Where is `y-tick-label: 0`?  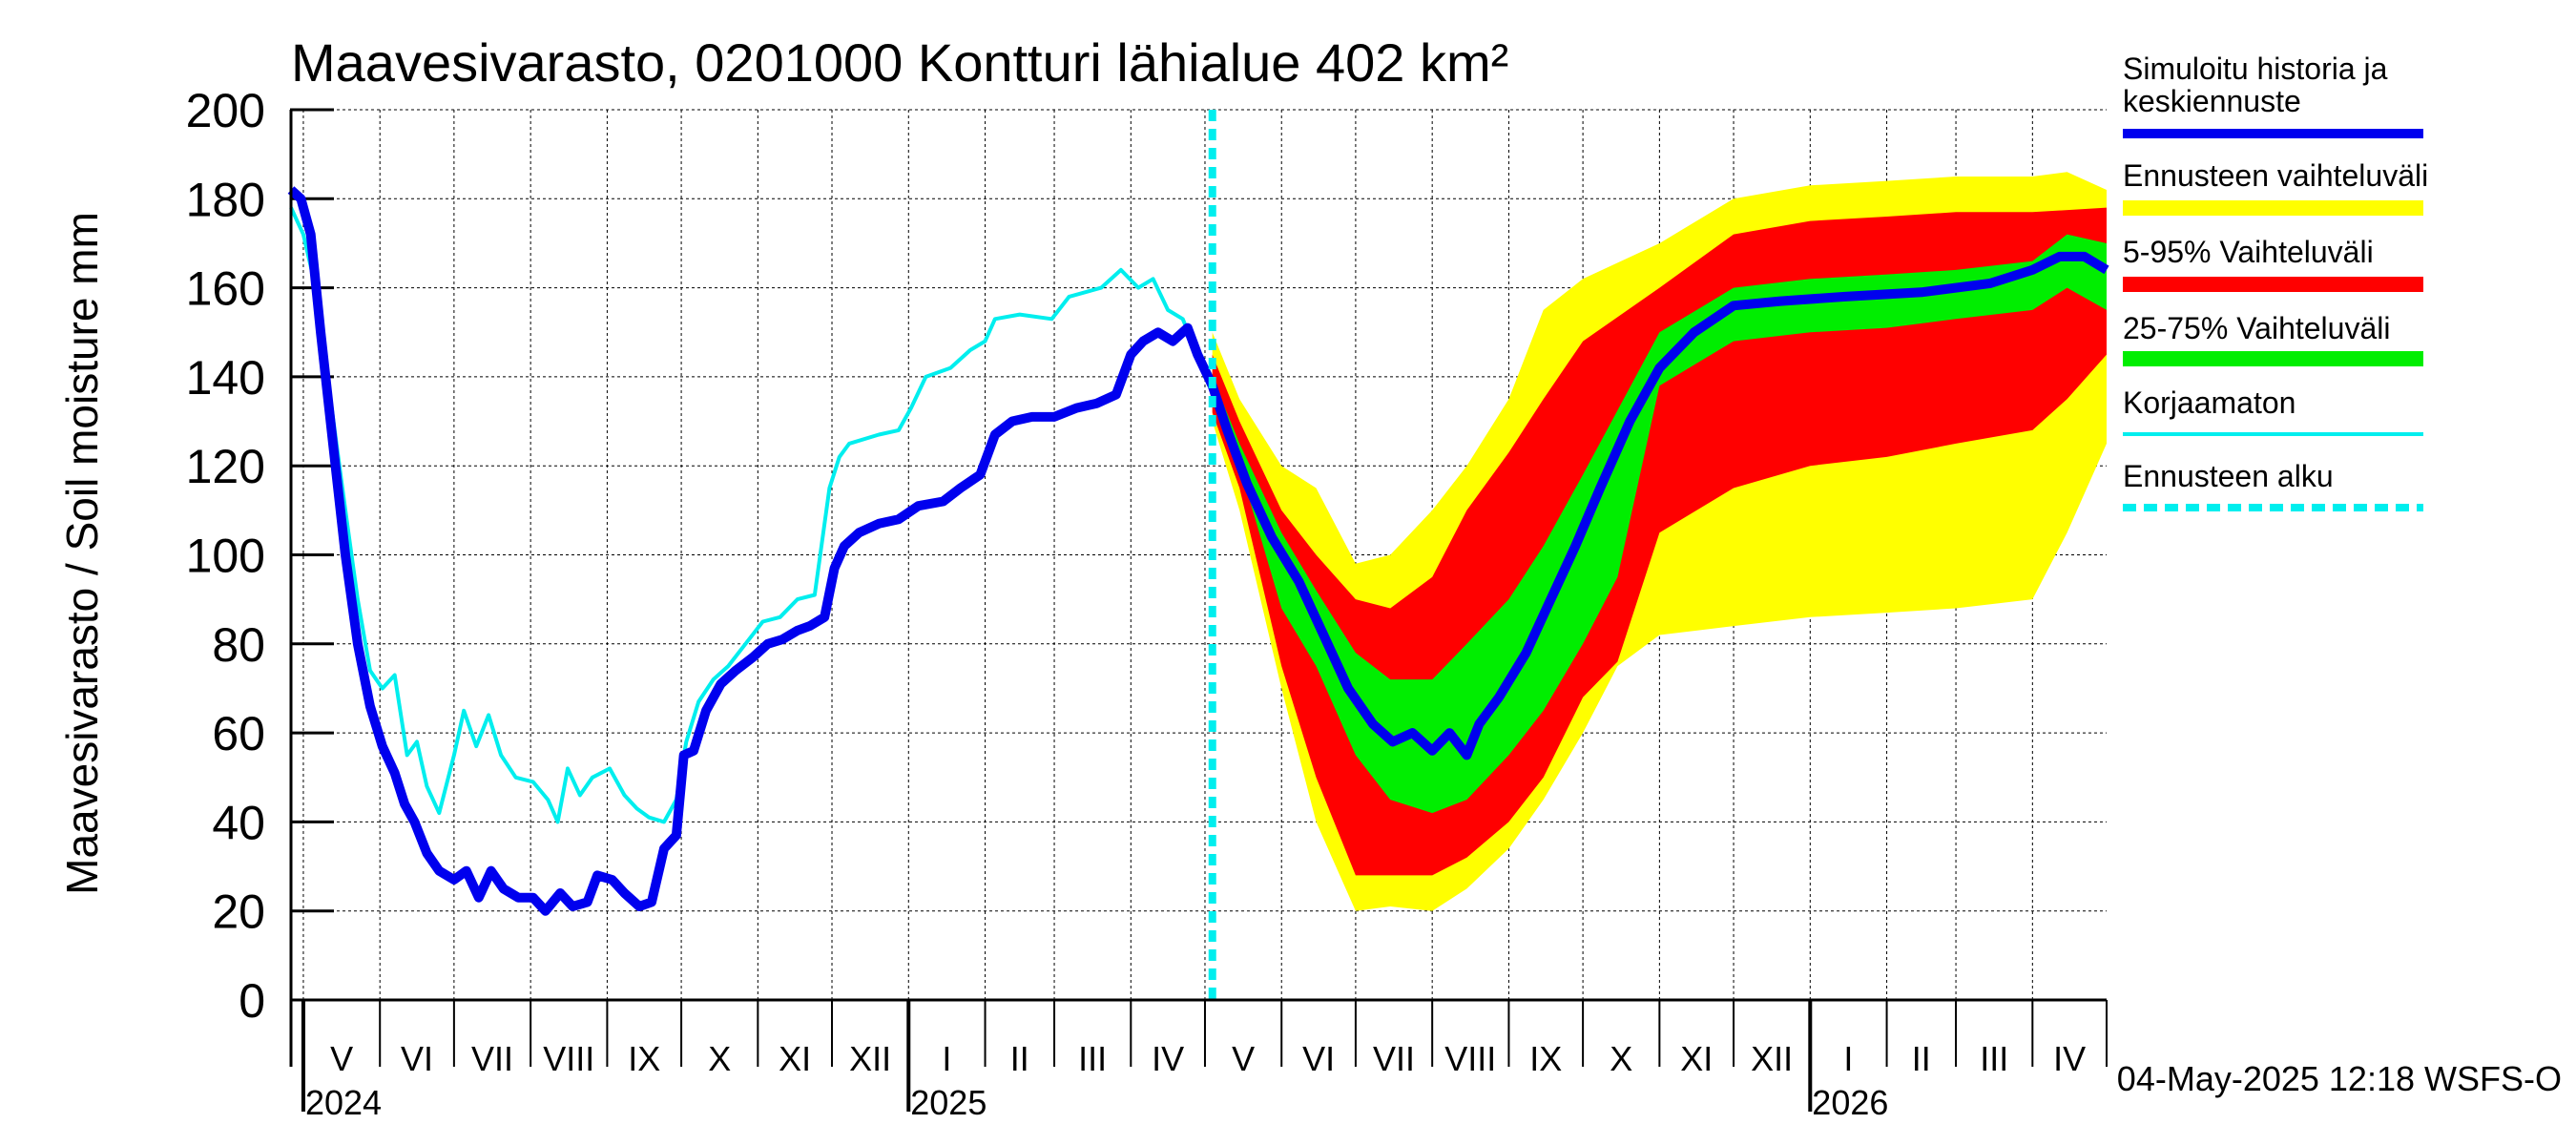 y-tick-label: 0 is located at coordinates (252, 1001).